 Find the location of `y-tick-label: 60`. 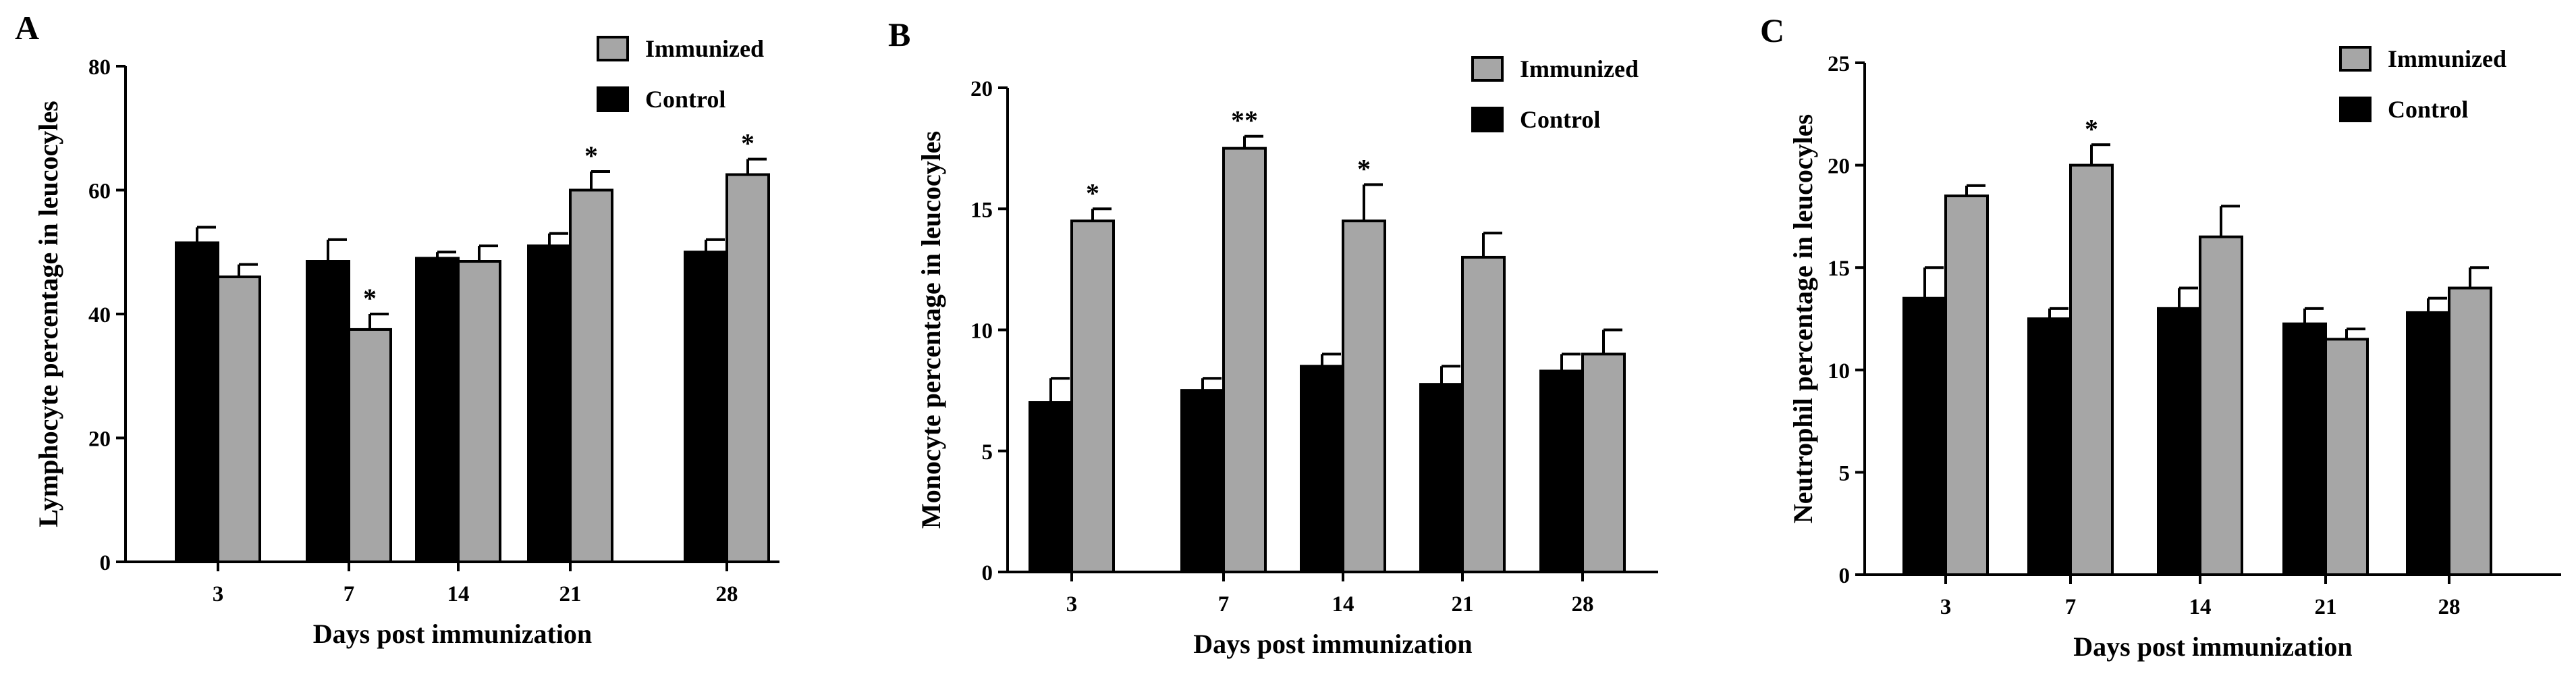

y-tick-label: 60 is located at coordinates (99, 192).